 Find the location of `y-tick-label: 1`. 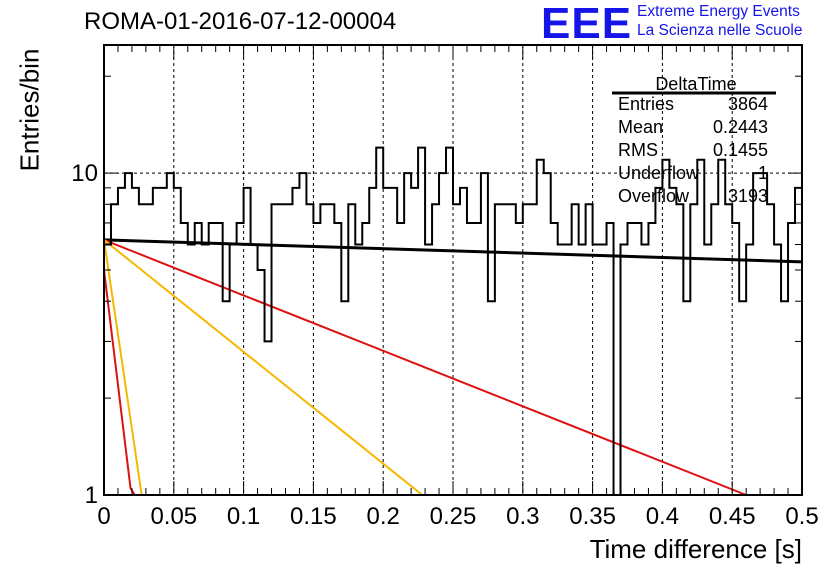

y-tick-label: 1 is located at coordinates (91, 495).